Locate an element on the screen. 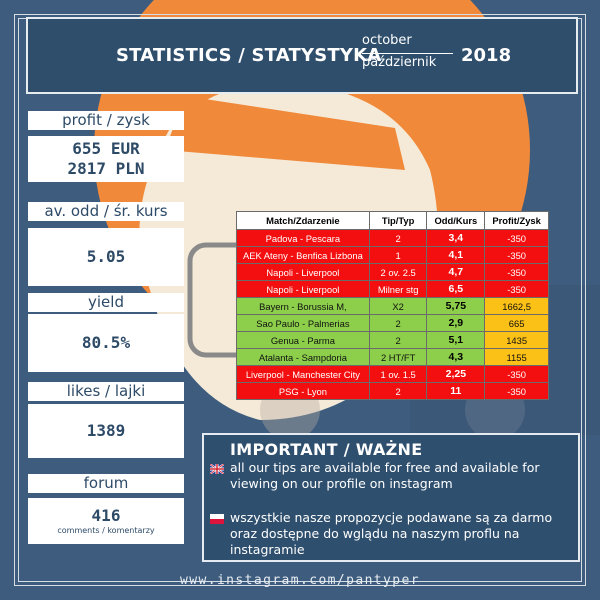 This screenshot has width=600, height=600. table-row: Napoli - Liverpool 2 ov. 2.5 4,7 -350 is located at coordinates (392, 272).